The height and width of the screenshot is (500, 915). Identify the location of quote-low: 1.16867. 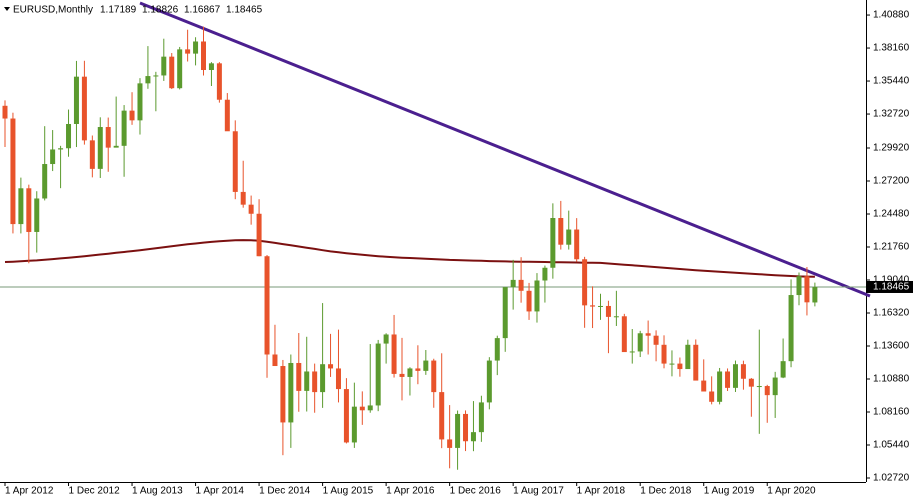
(202, 10).